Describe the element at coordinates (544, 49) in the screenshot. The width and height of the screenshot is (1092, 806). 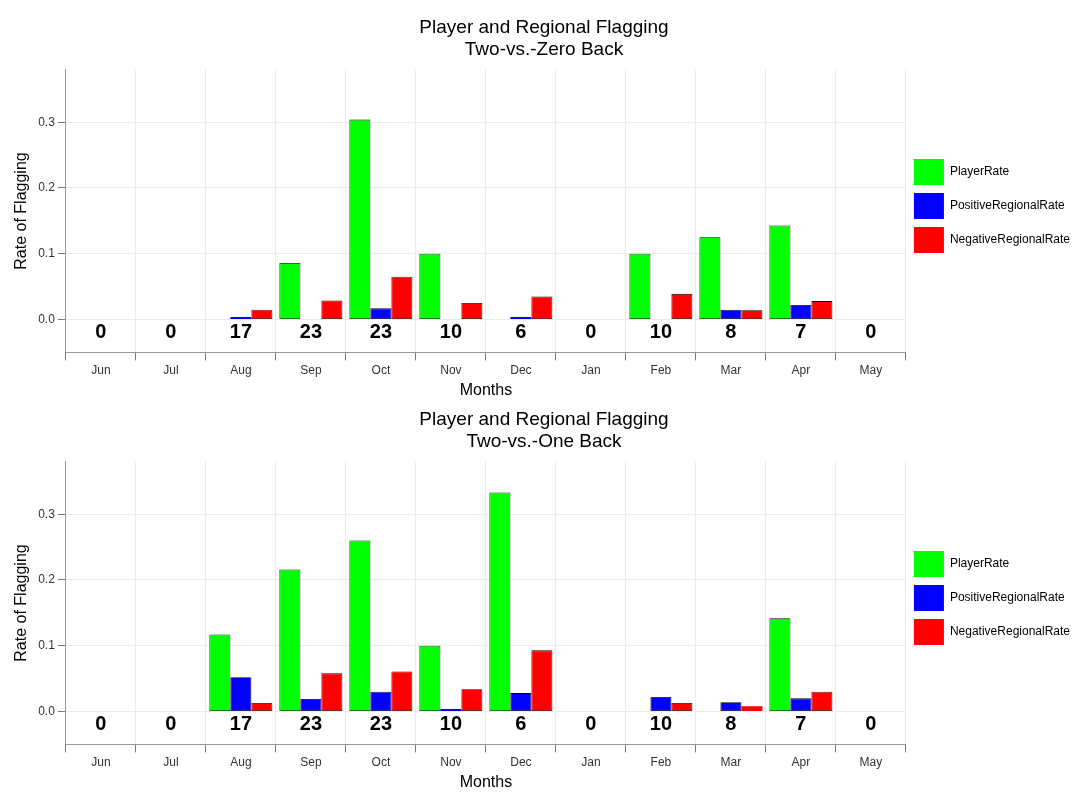
I see `chart-subtitle: Two-vs.-Zero Back` at that location.